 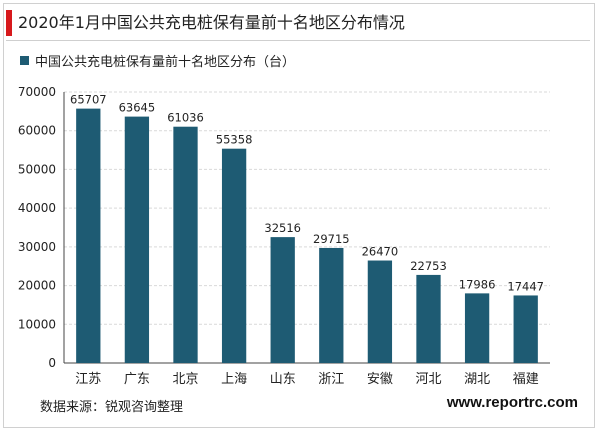 I want to click on x-tick-label: 广东, so click(x=137, y=379).